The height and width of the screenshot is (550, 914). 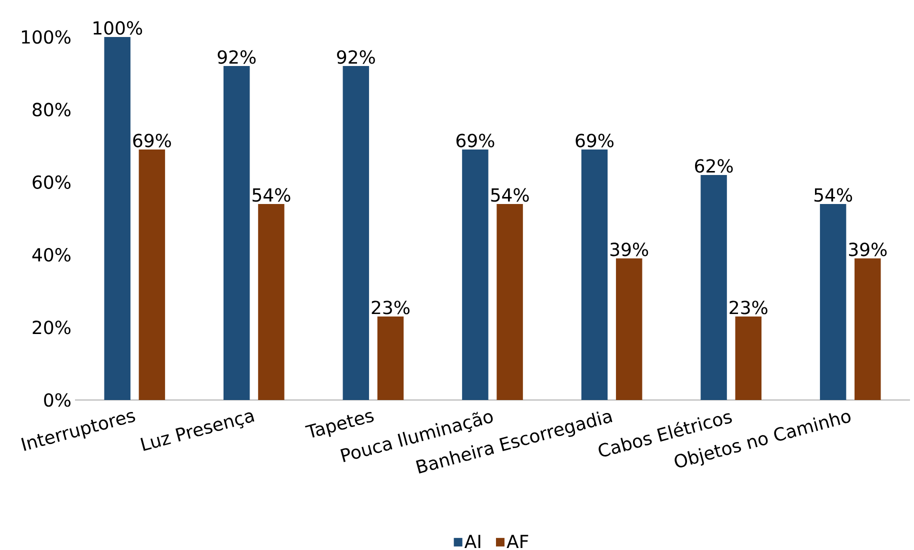 I want to click on y-tick-label: 0%, so click(x=57, y=400).